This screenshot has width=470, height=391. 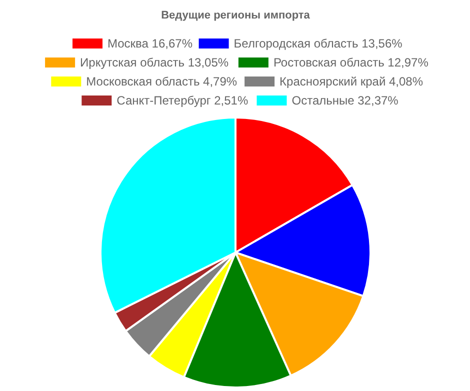 What do you see at coordinates (154, 63) in the screenshot?
I see `legend-label: Иркутская область 13,05%` at bounding box center [154, 63].